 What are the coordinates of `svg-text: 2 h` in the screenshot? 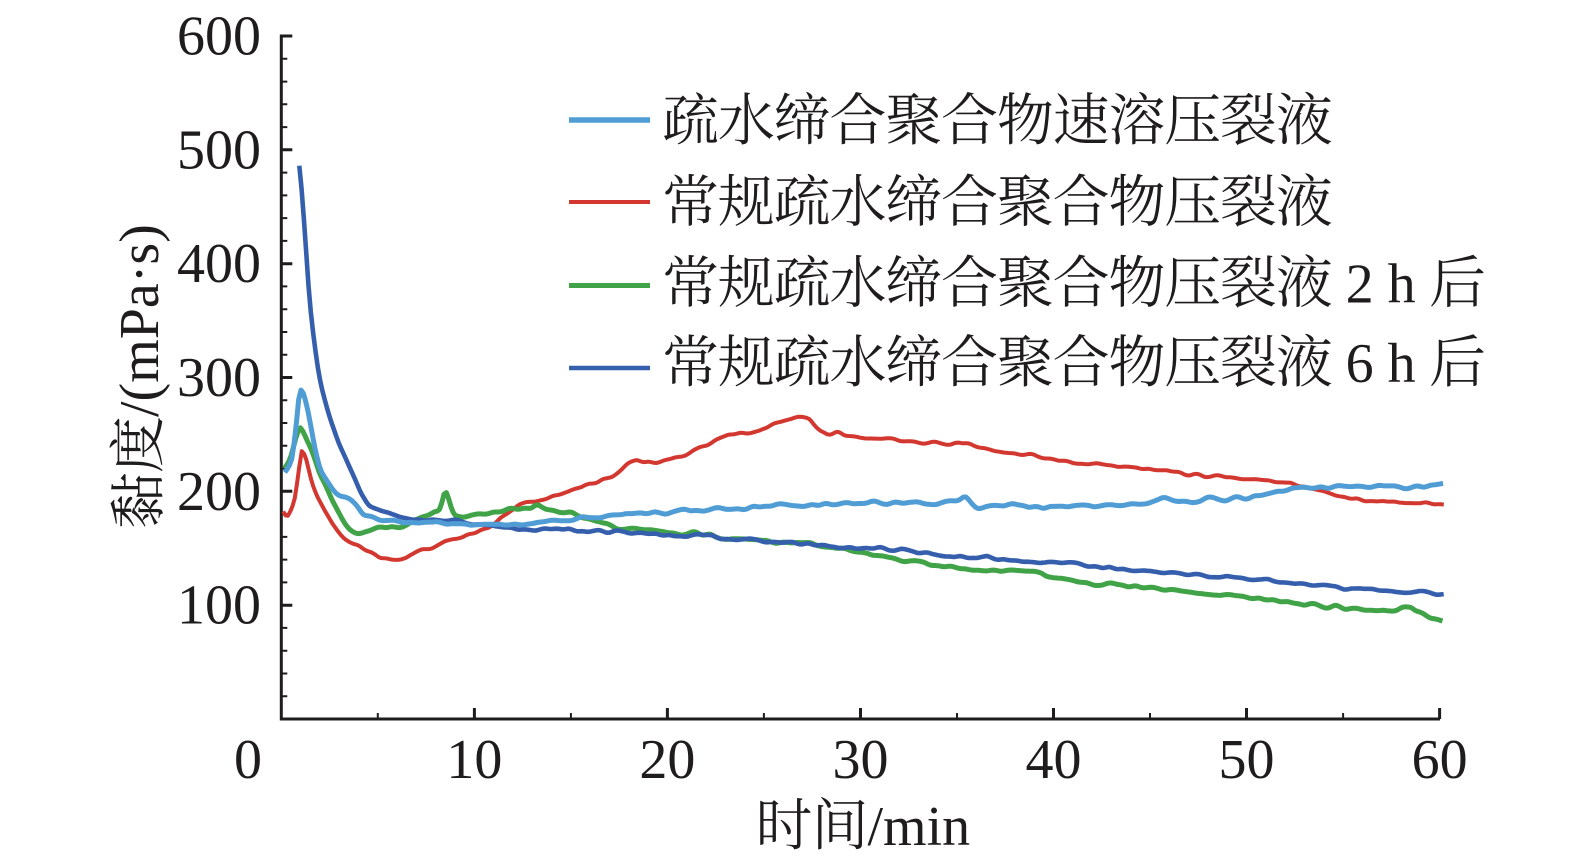 It's located at (1381, 285).